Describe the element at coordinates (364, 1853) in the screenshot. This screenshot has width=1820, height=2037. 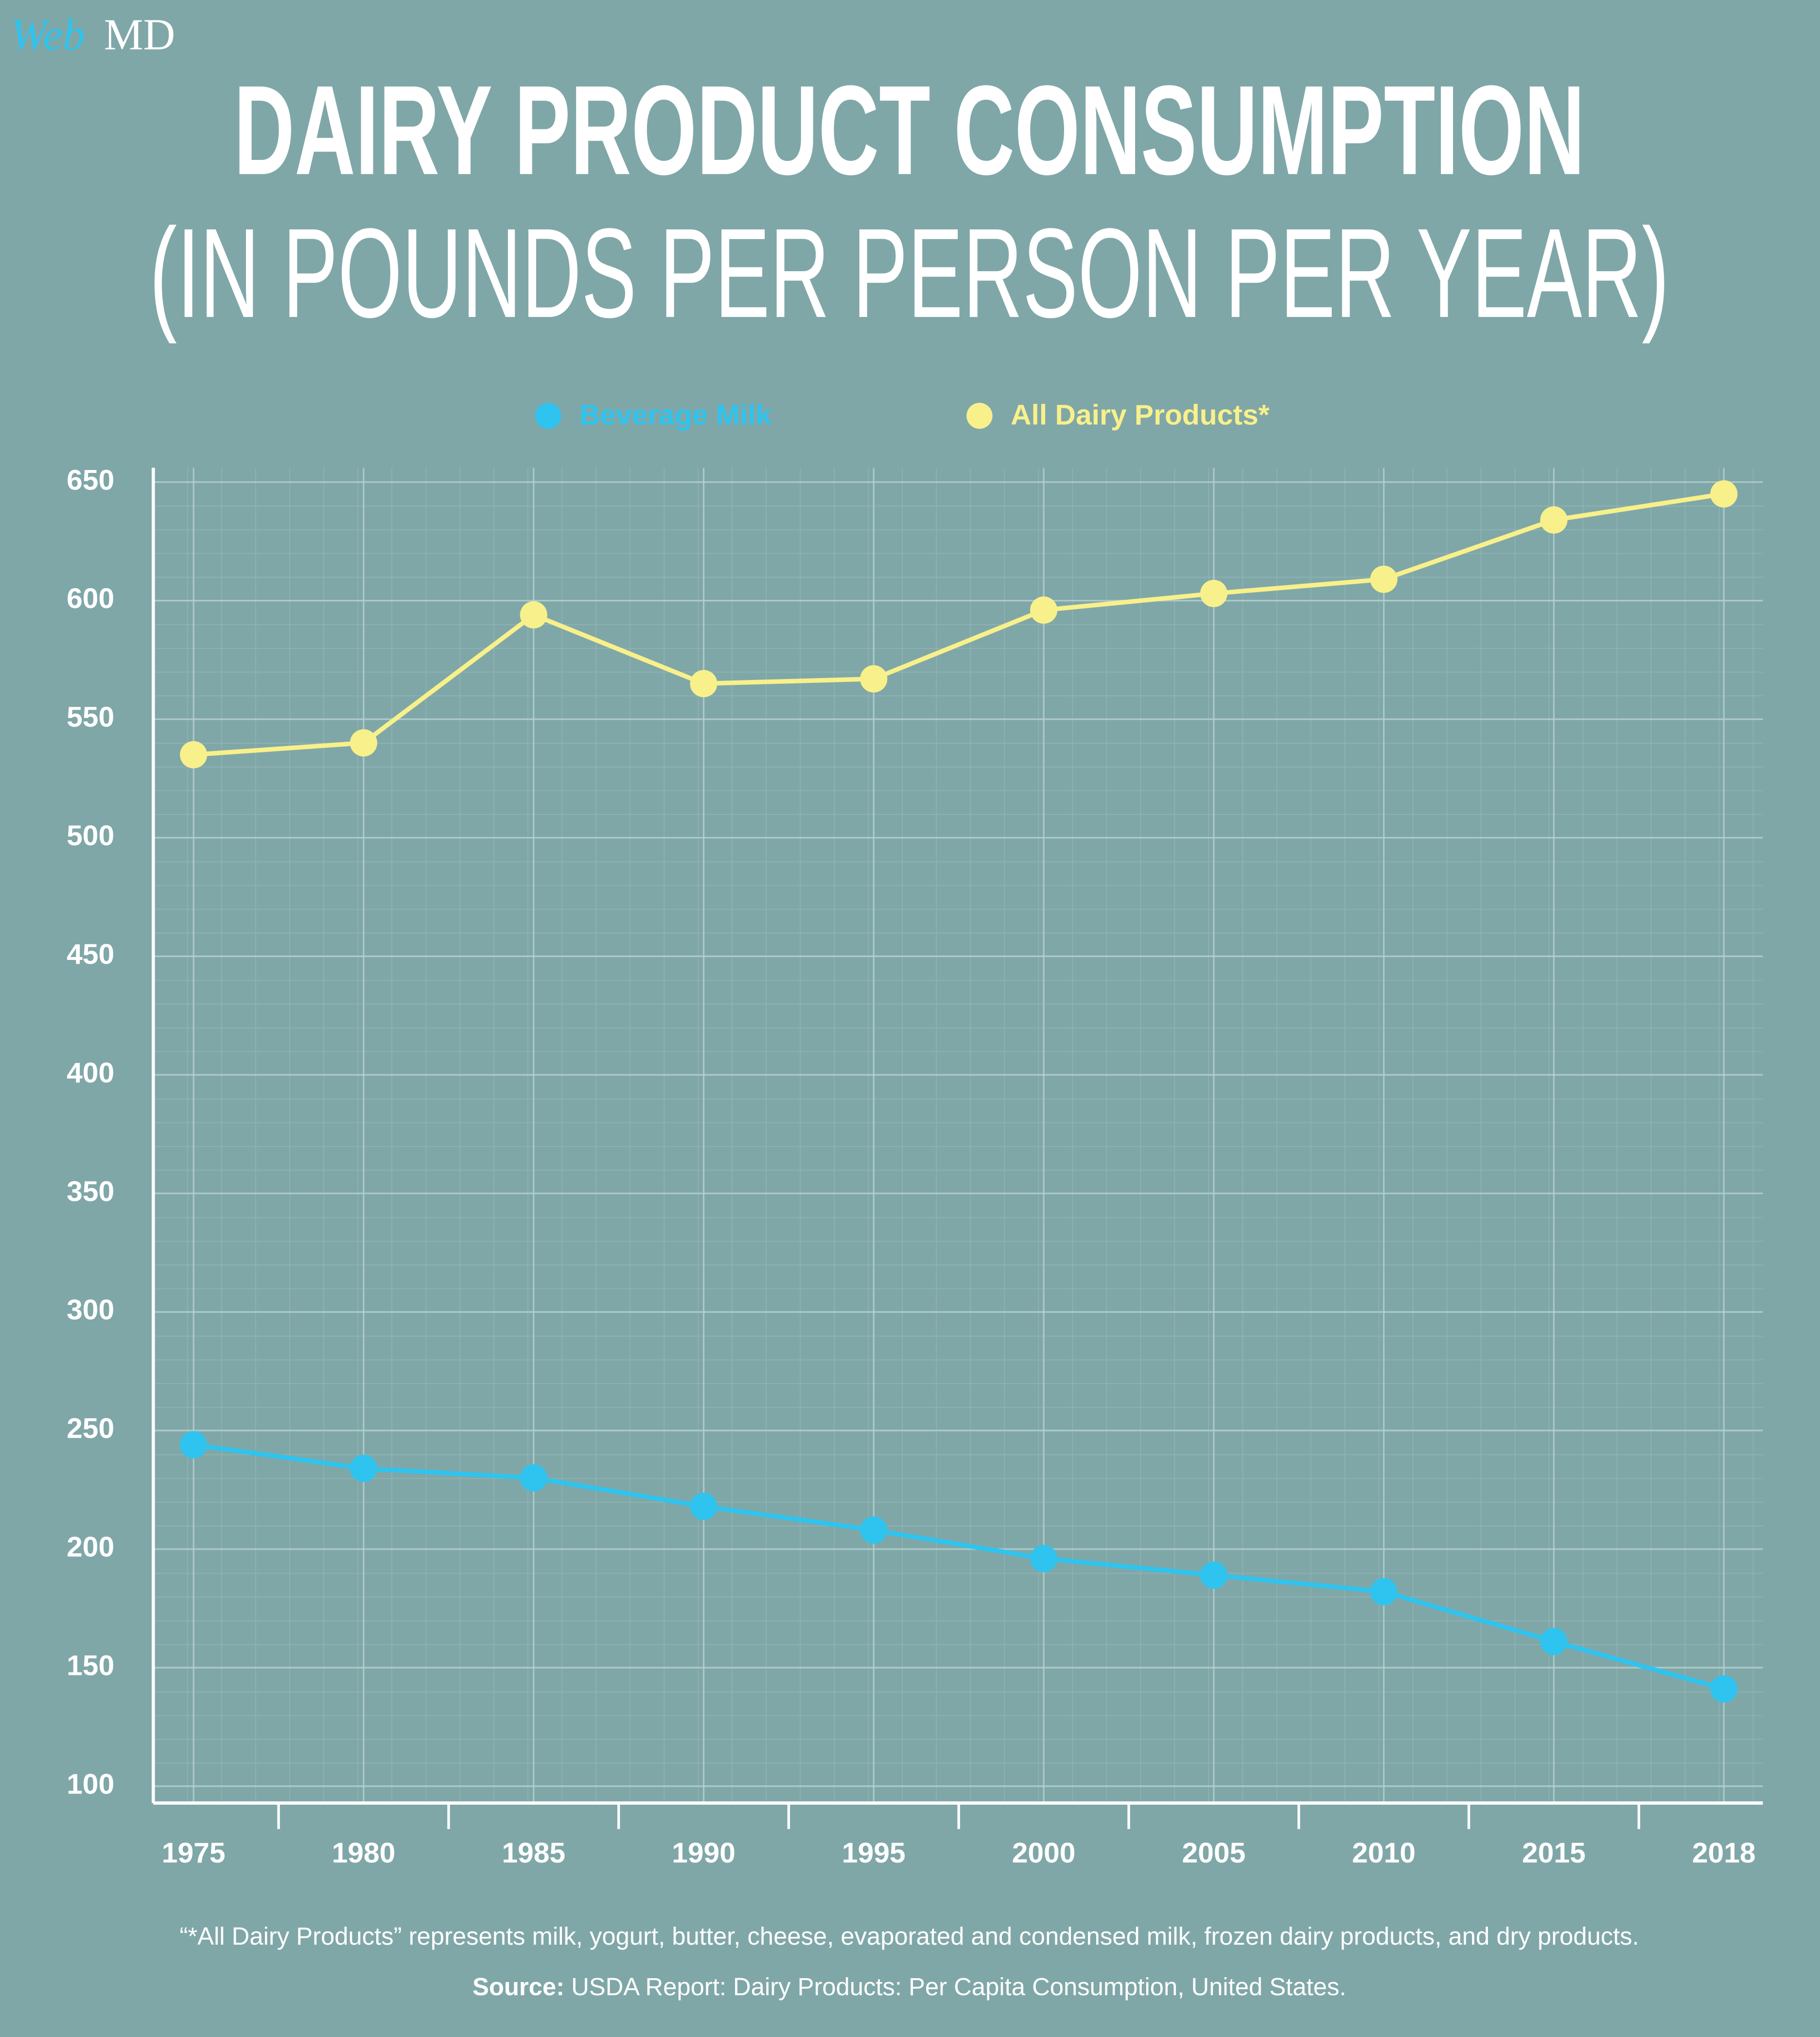
I see `x-tick-label: 1980` at that location.